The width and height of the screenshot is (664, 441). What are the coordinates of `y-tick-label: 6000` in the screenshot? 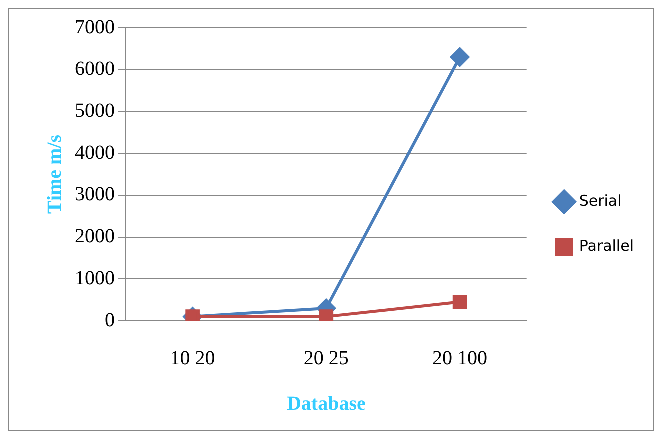 It's located at (95, 69).